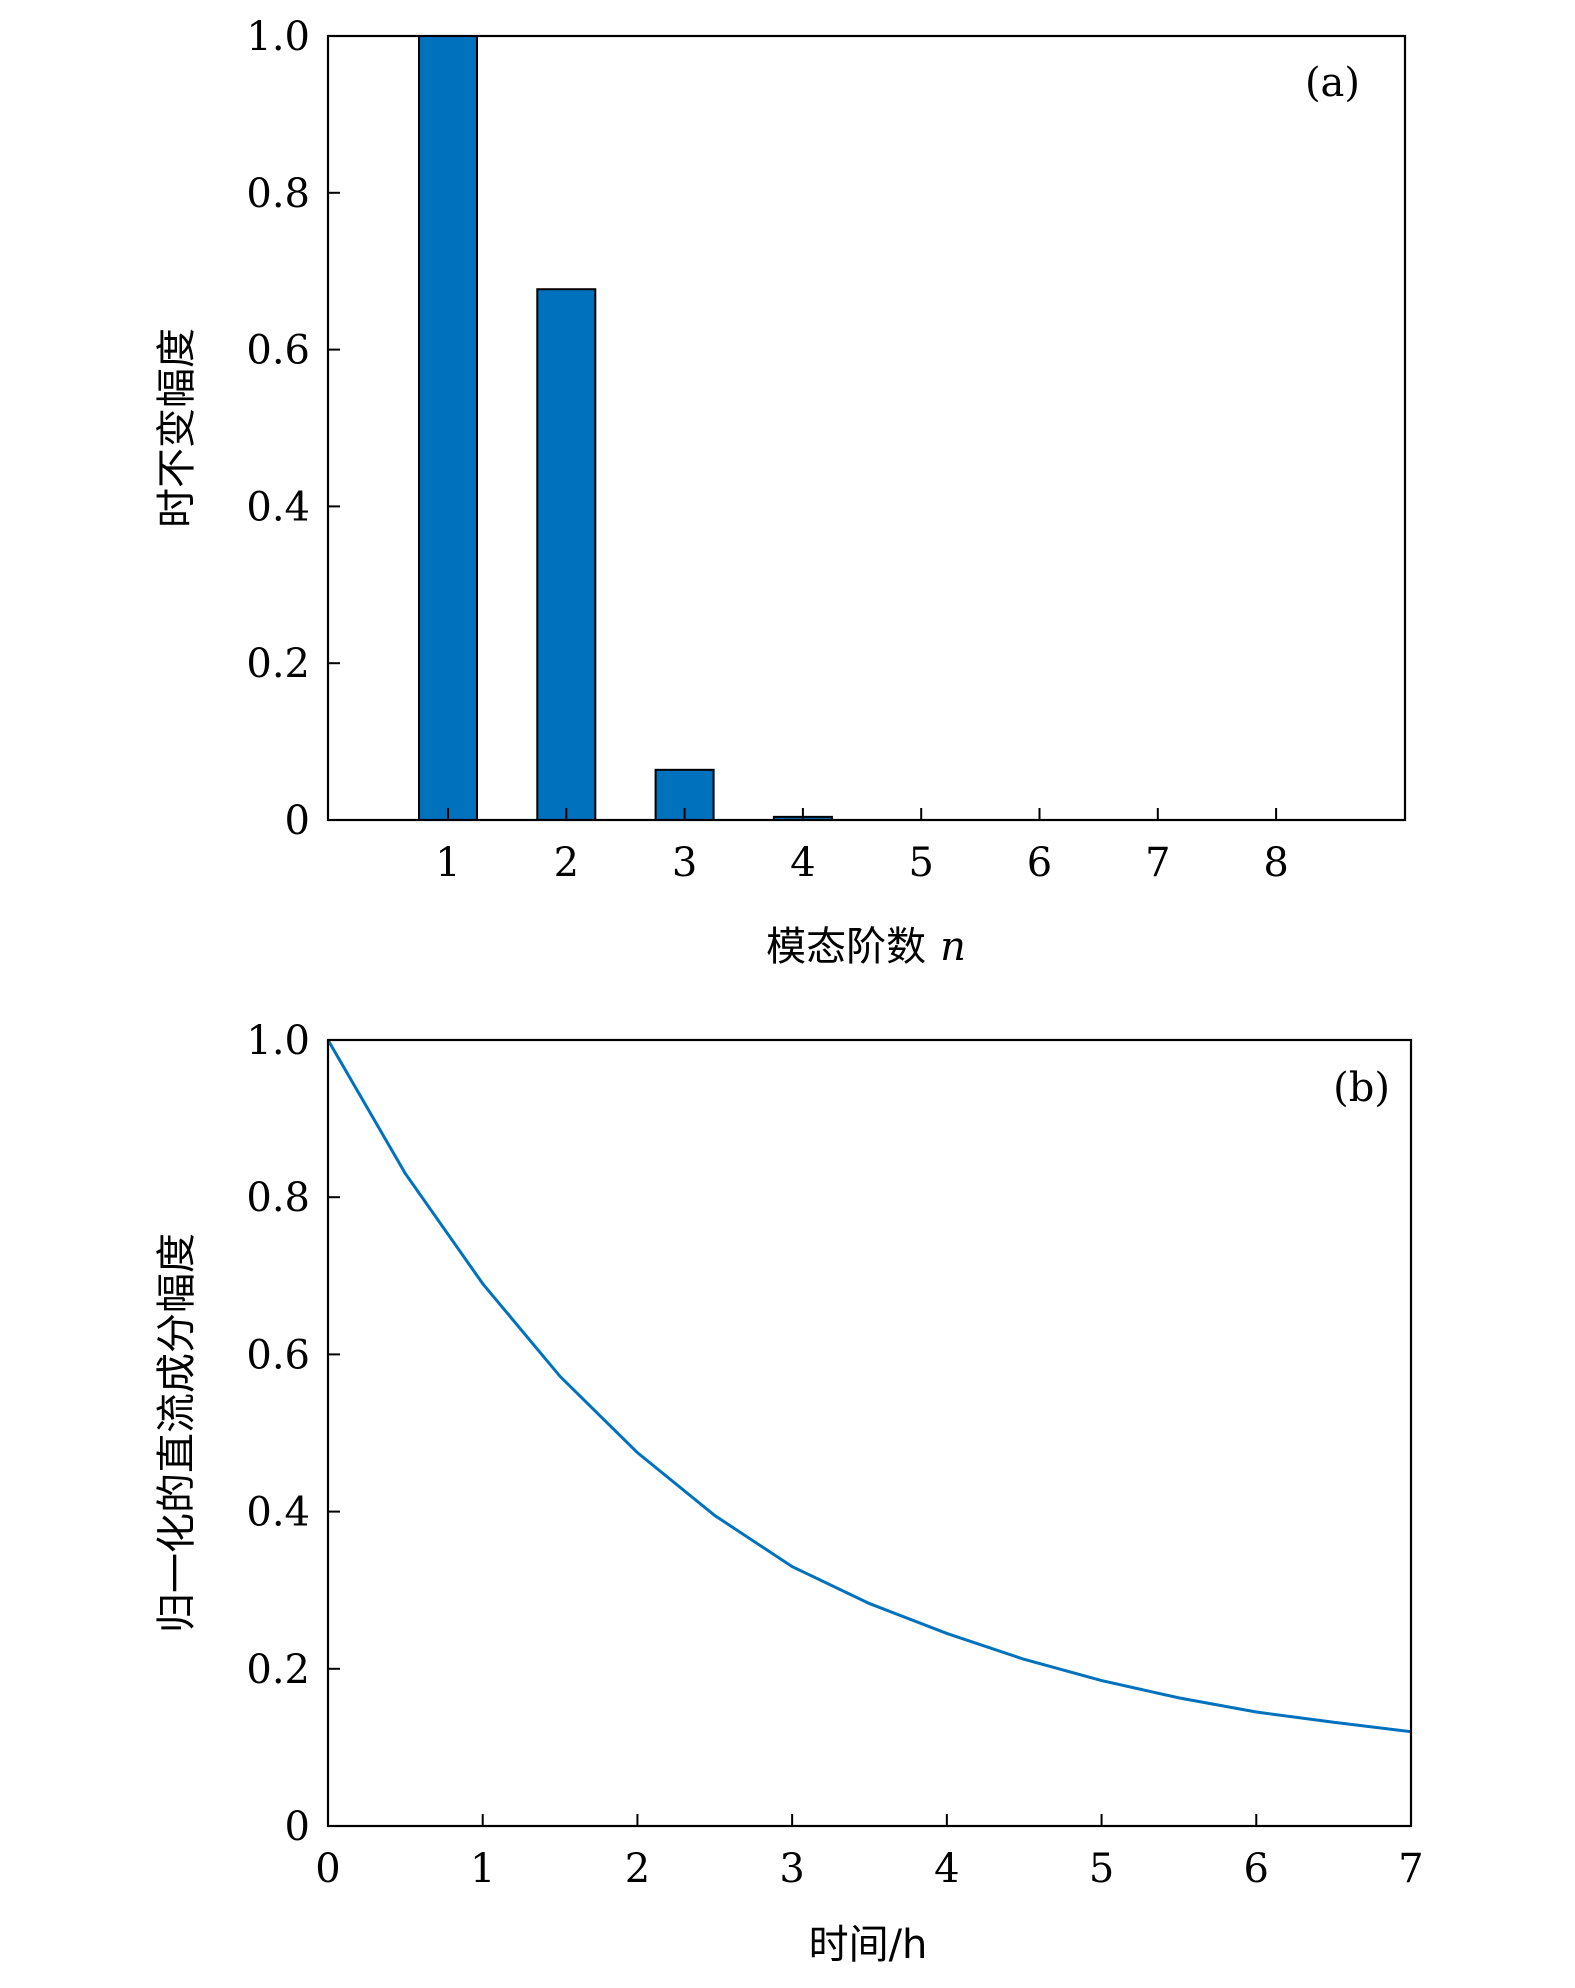 The height and width of the screenshot is (1988, 1575). What do you see at coordinates (177, 1433) in the screenshot?
I see `y-axis-label: 归一化的直流成分幅度` at bounding box center [177, 1433].